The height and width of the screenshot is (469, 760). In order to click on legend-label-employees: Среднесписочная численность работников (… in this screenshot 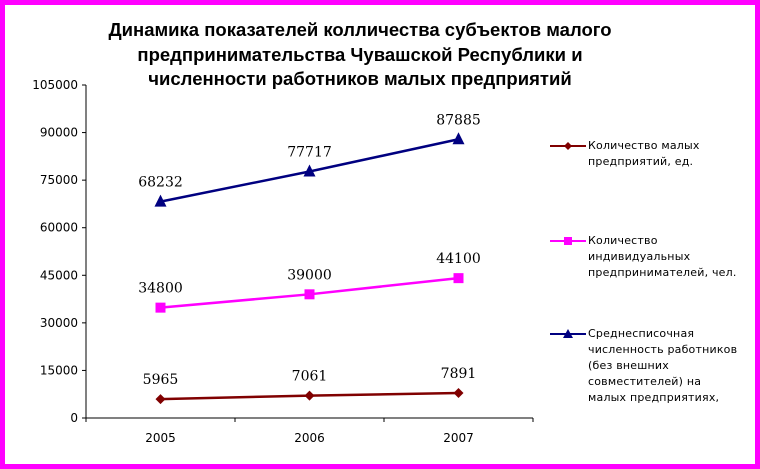, I will do `click(668, 366)`.